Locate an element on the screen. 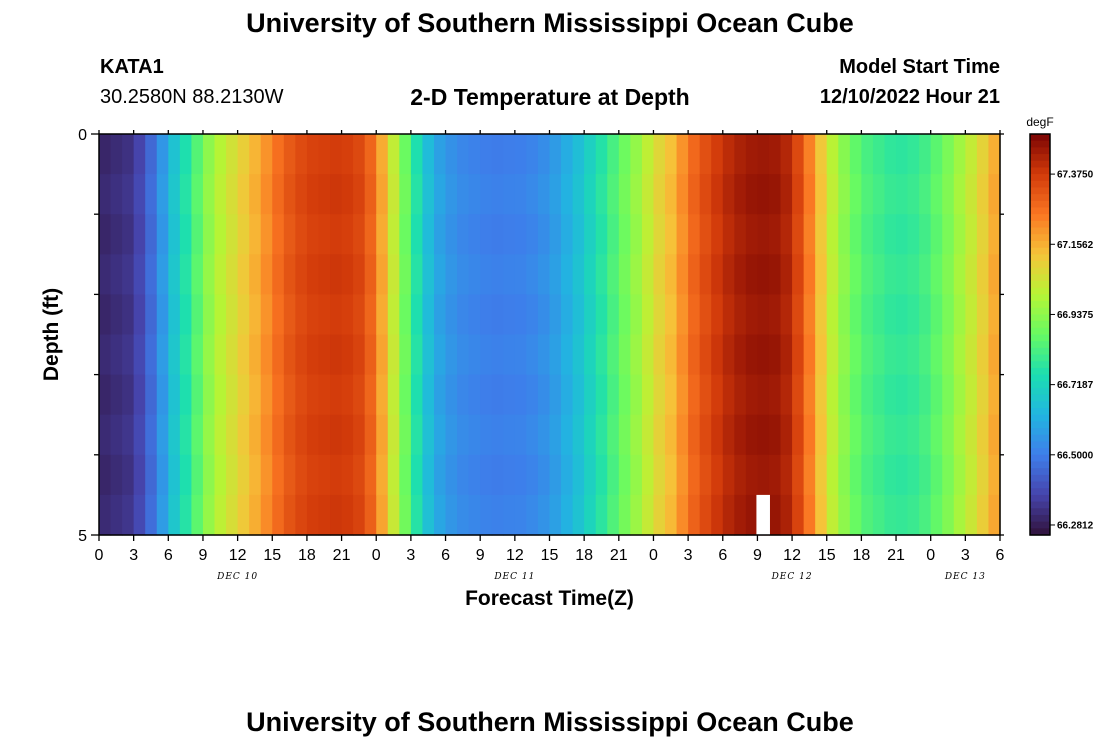 This screenshot has height=750, width=1100. x-tick-label: 21 is located at coordinates (896, 555).